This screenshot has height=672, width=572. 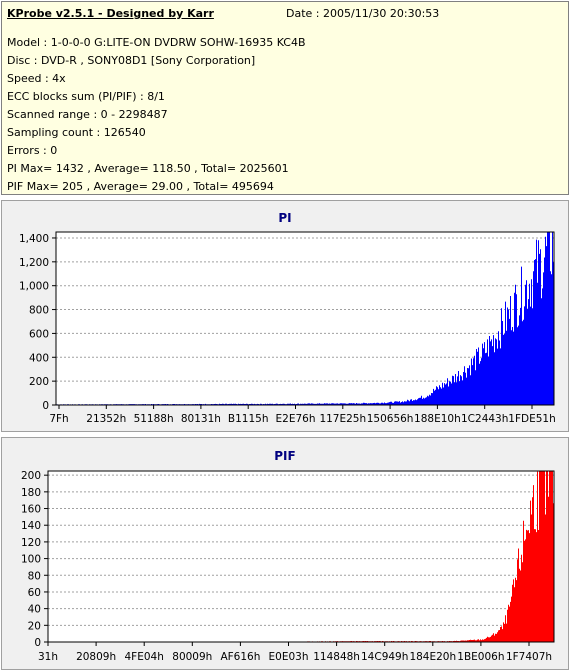 I want to click on pif-ytick-label: 180, so click(x=31, y=493).